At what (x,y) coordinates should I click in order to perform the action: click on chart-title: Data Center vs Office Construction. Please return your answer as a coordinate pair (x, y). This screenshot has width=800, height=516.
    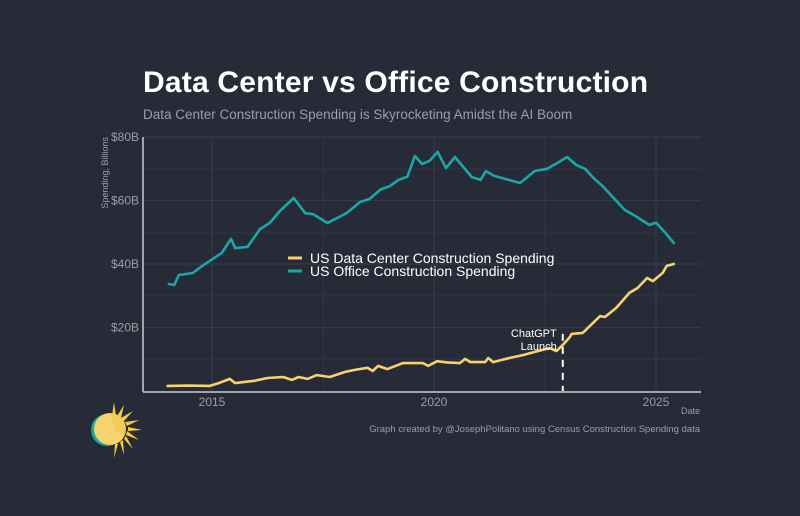
    Looking at the image, I should click on (396, 82).